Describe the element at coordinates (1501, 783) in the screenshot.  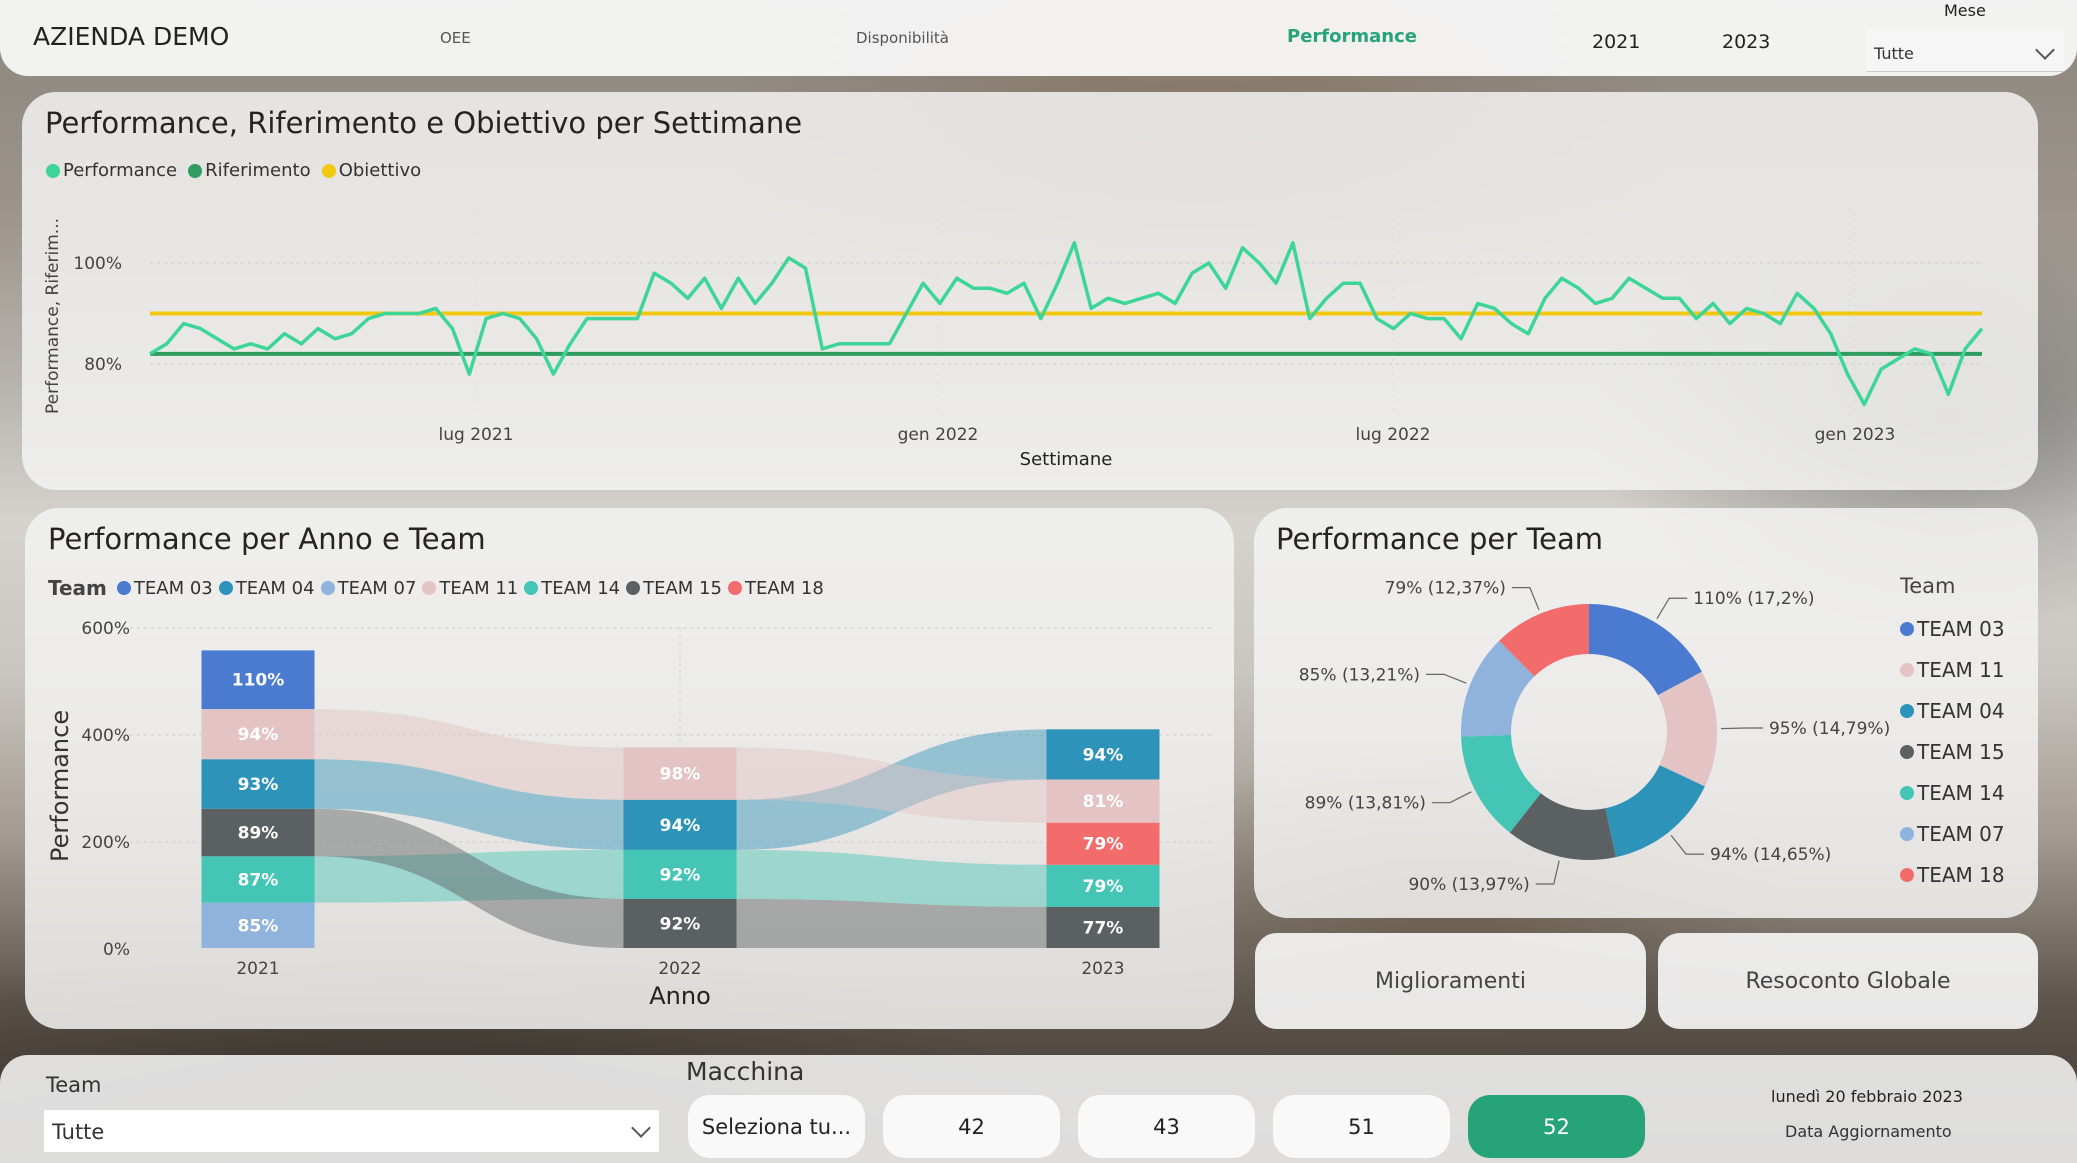
I see `donut-slice-team14` at that location.